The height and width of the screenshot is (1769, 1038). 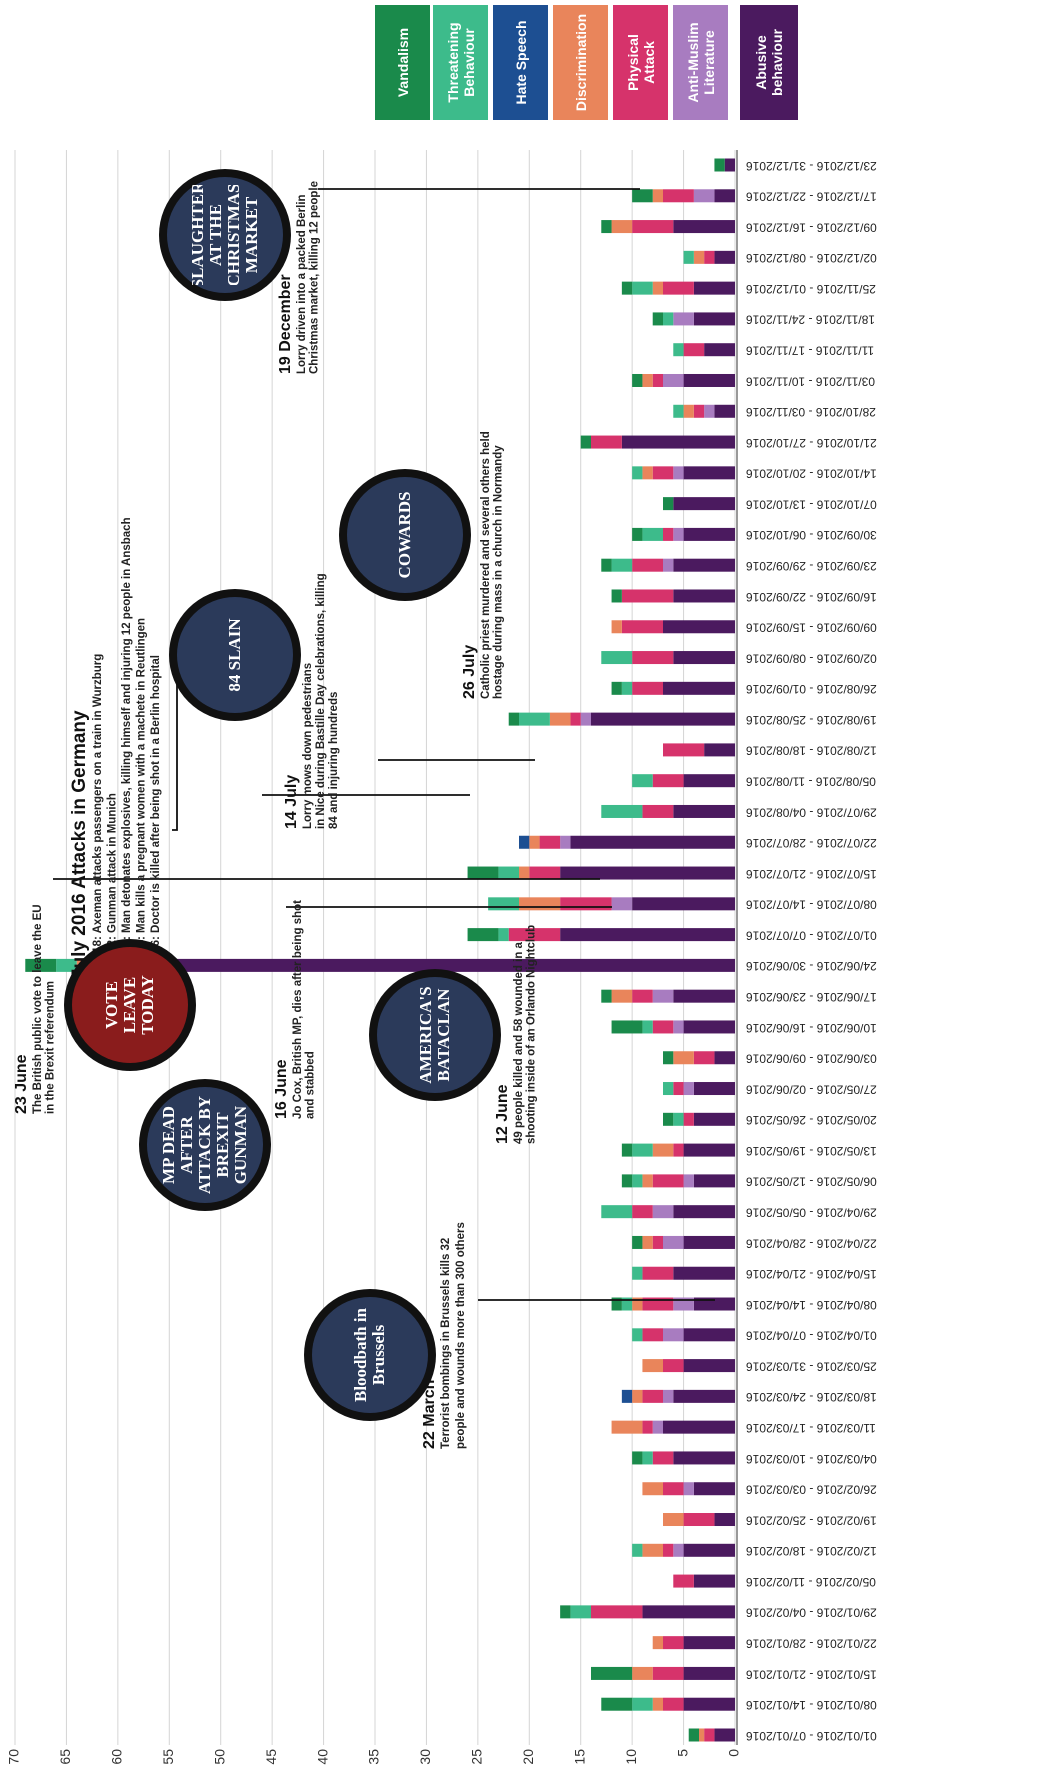 What do you see at coordinates (811, 1151) in the screenshot?
I see `x-tick-label: 13/05/2016 - 19/05/2016` at bounding box center [811, 1151].